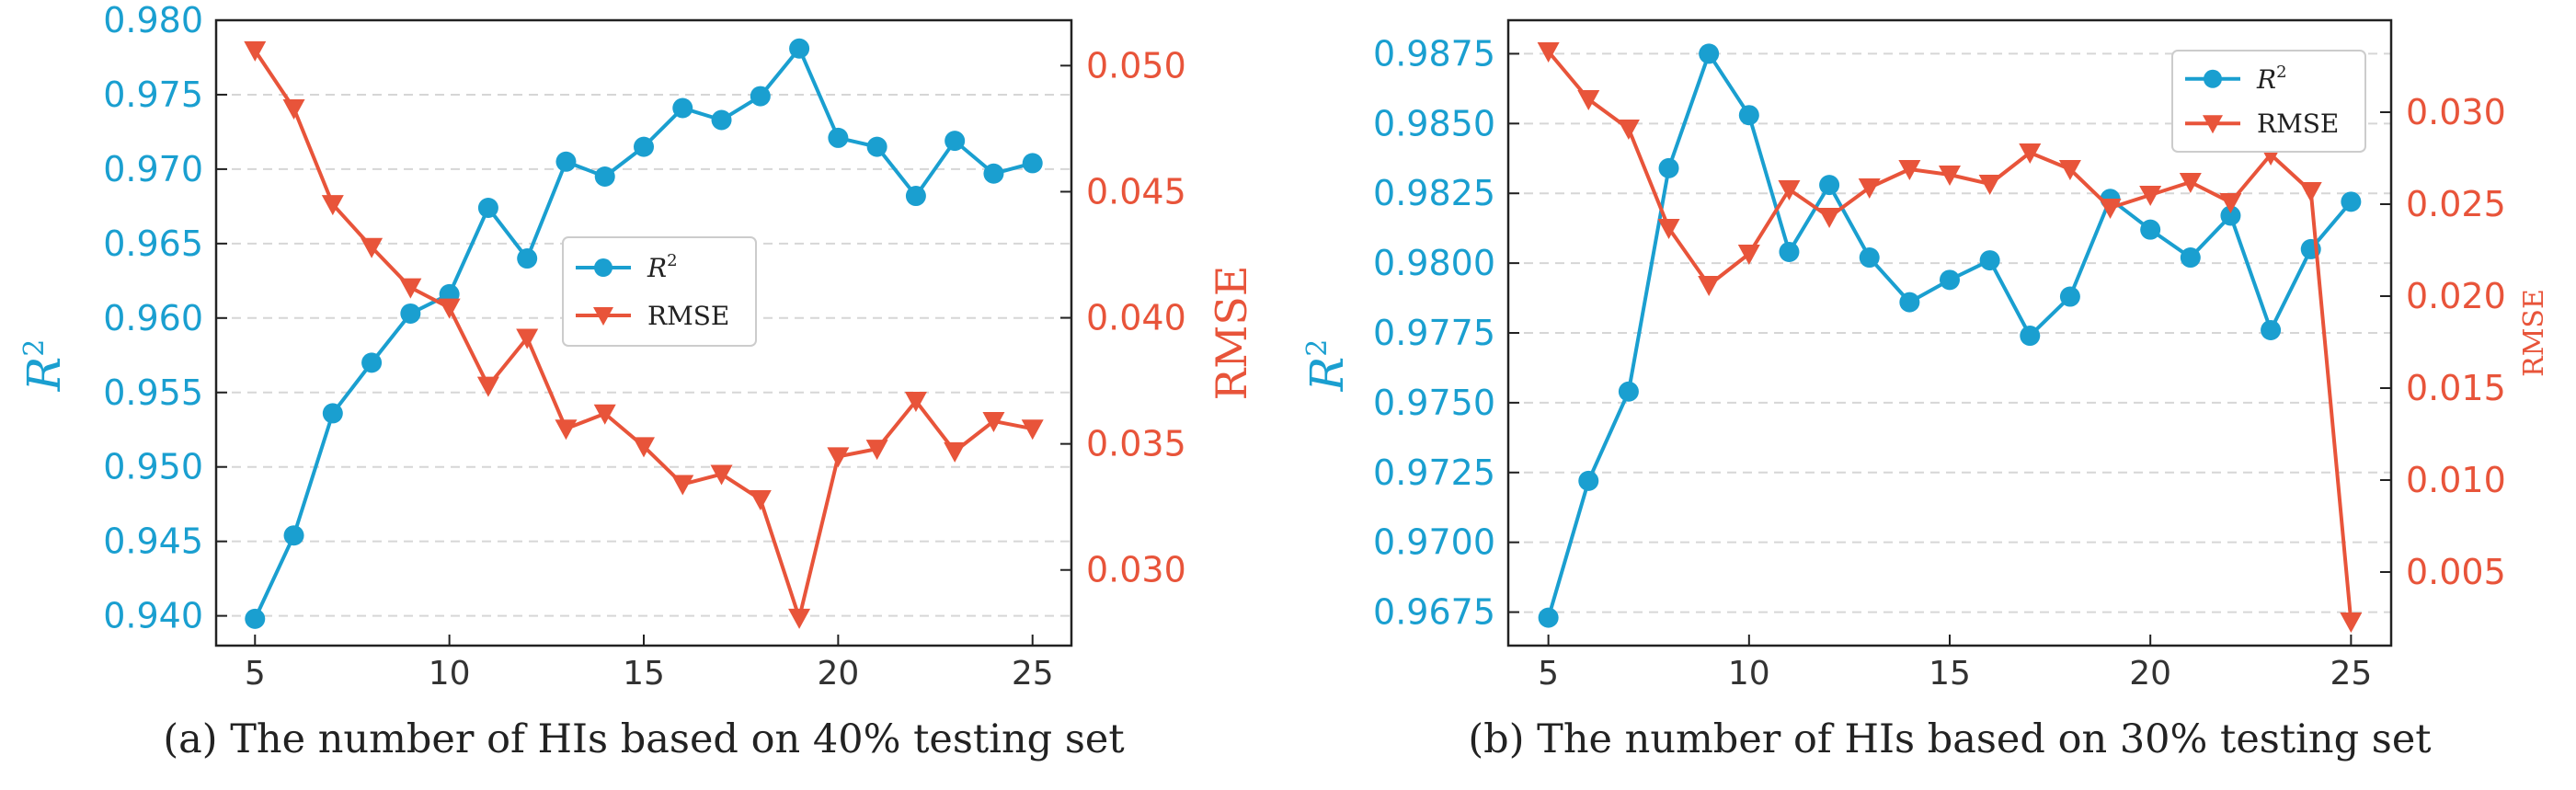 The image size is (2576, 790). Describe the element at coordinates (2456, 388) in the screenshot. I see `right-tick-label: 0.015` at that location.